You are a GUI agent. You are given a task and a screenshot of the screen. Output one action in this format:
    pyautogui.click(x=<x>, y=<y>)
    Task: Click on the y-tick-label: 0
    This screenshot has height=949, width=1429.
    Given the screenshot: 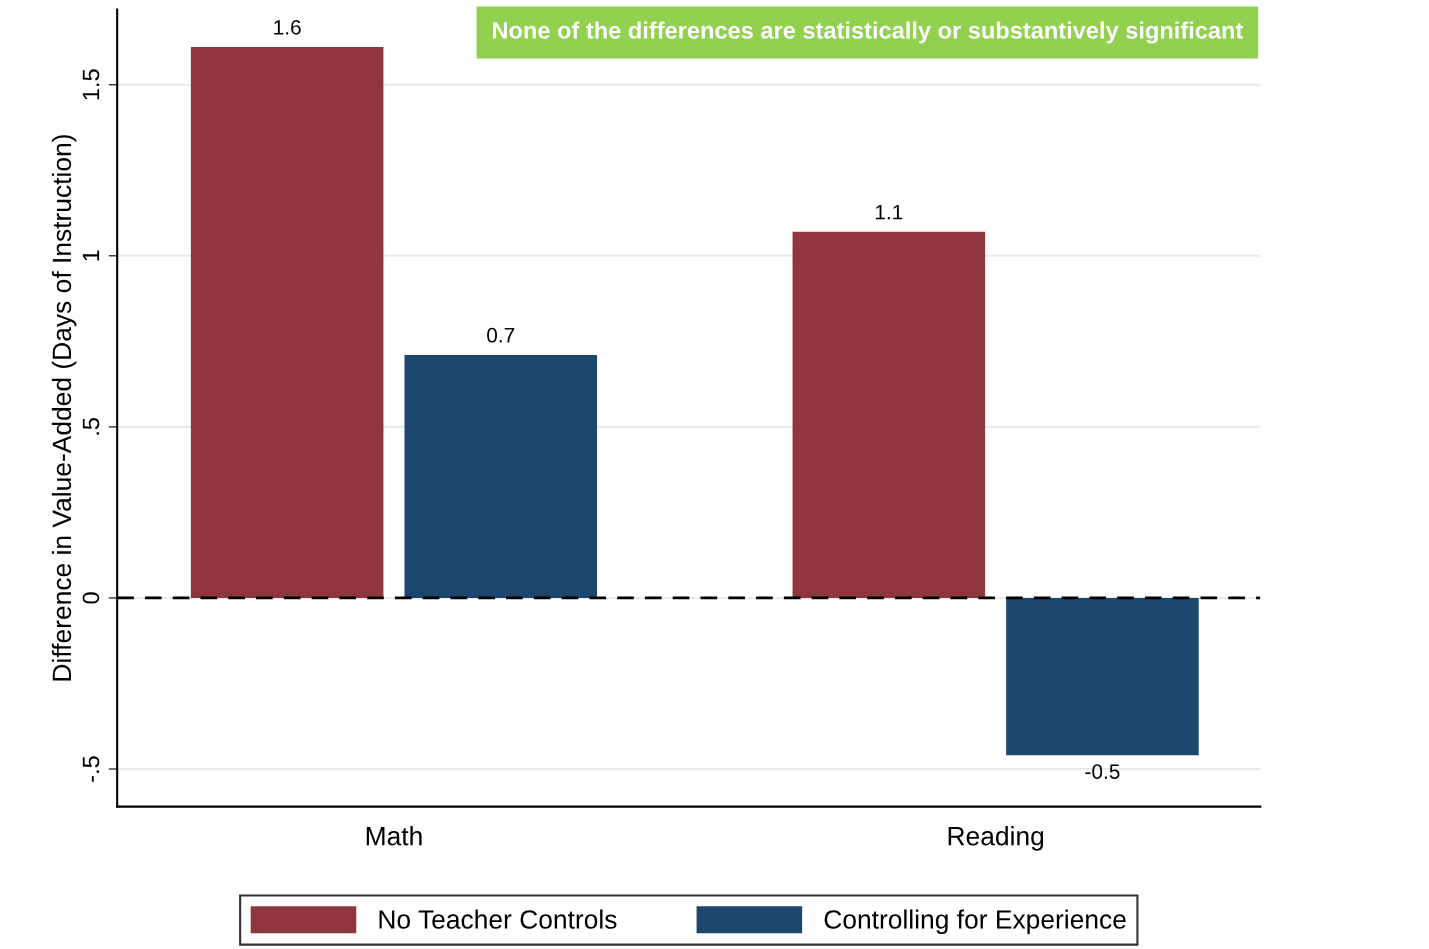 What is the action you would take?
    pyautogui.click(x=91, y=598)
    